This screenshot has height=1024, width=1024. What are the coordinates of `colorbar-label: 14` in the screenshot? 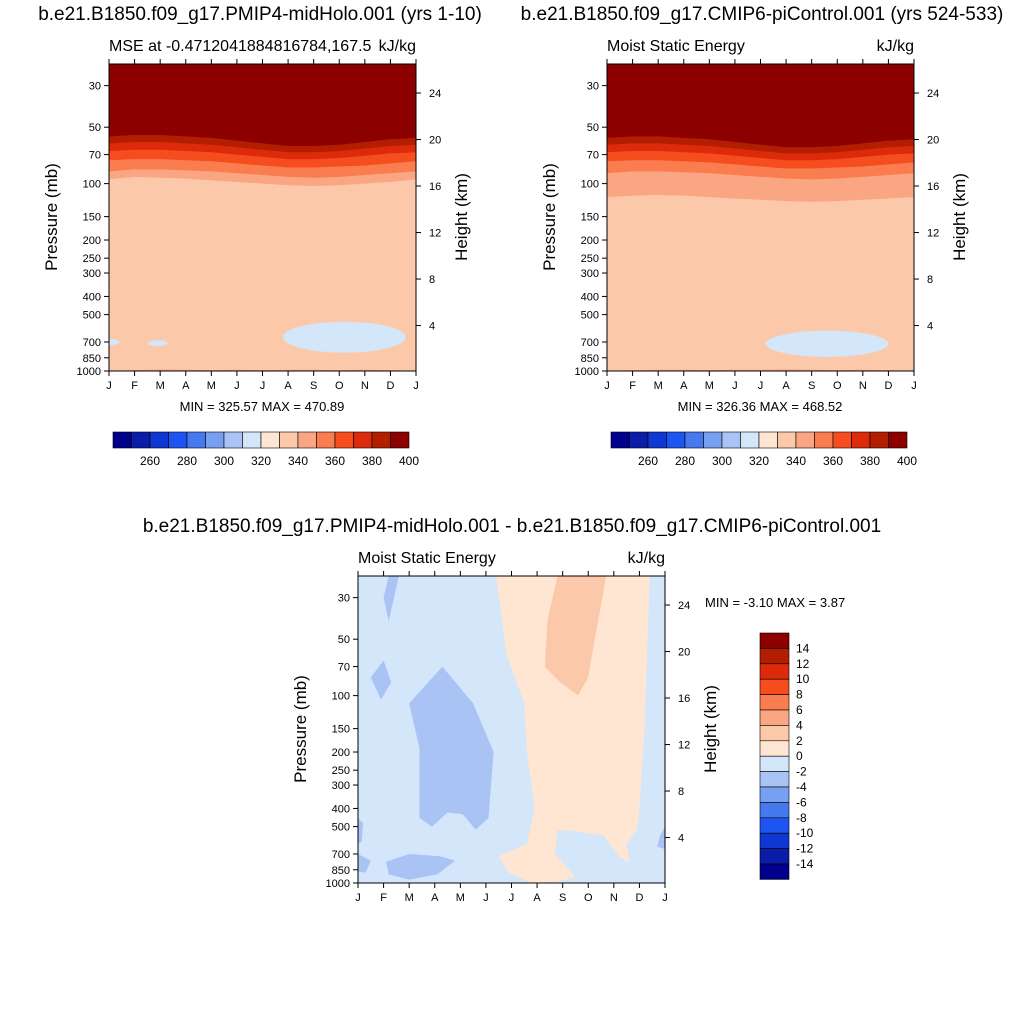 It's located at (803, 648).